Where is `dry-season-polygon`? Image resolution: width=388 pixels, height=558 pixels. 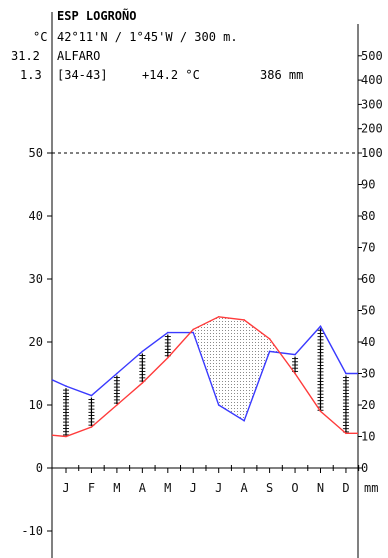 dry-season-polygon is located at coordinates (235, 368).